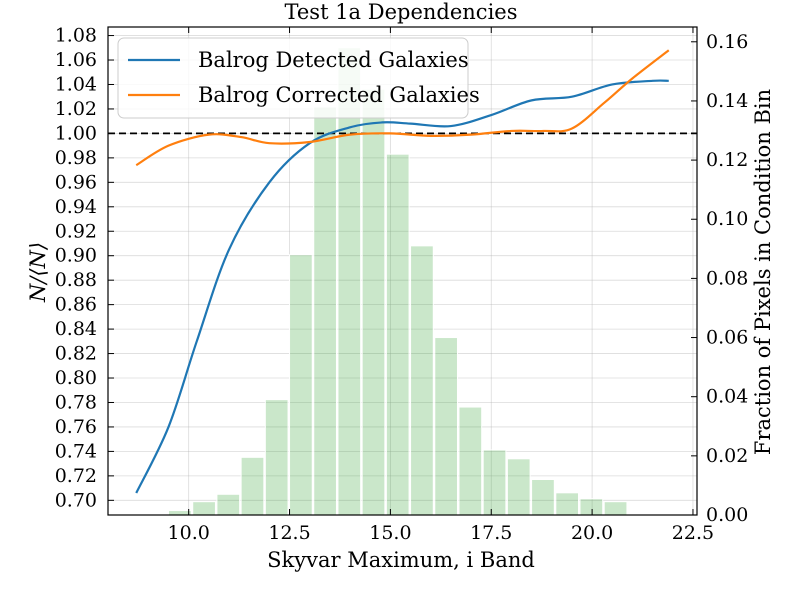  I want to click on y-tick-label: 1.00, so click(76, 133).